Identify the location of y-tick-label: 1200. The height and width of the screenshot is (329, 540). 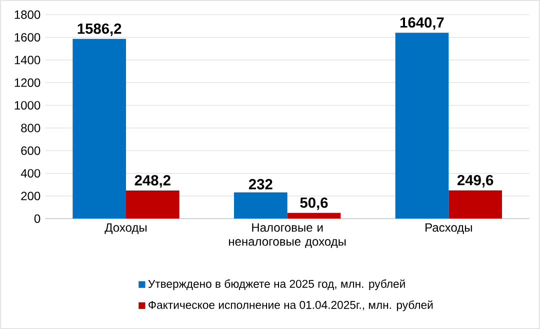
(27, 82).